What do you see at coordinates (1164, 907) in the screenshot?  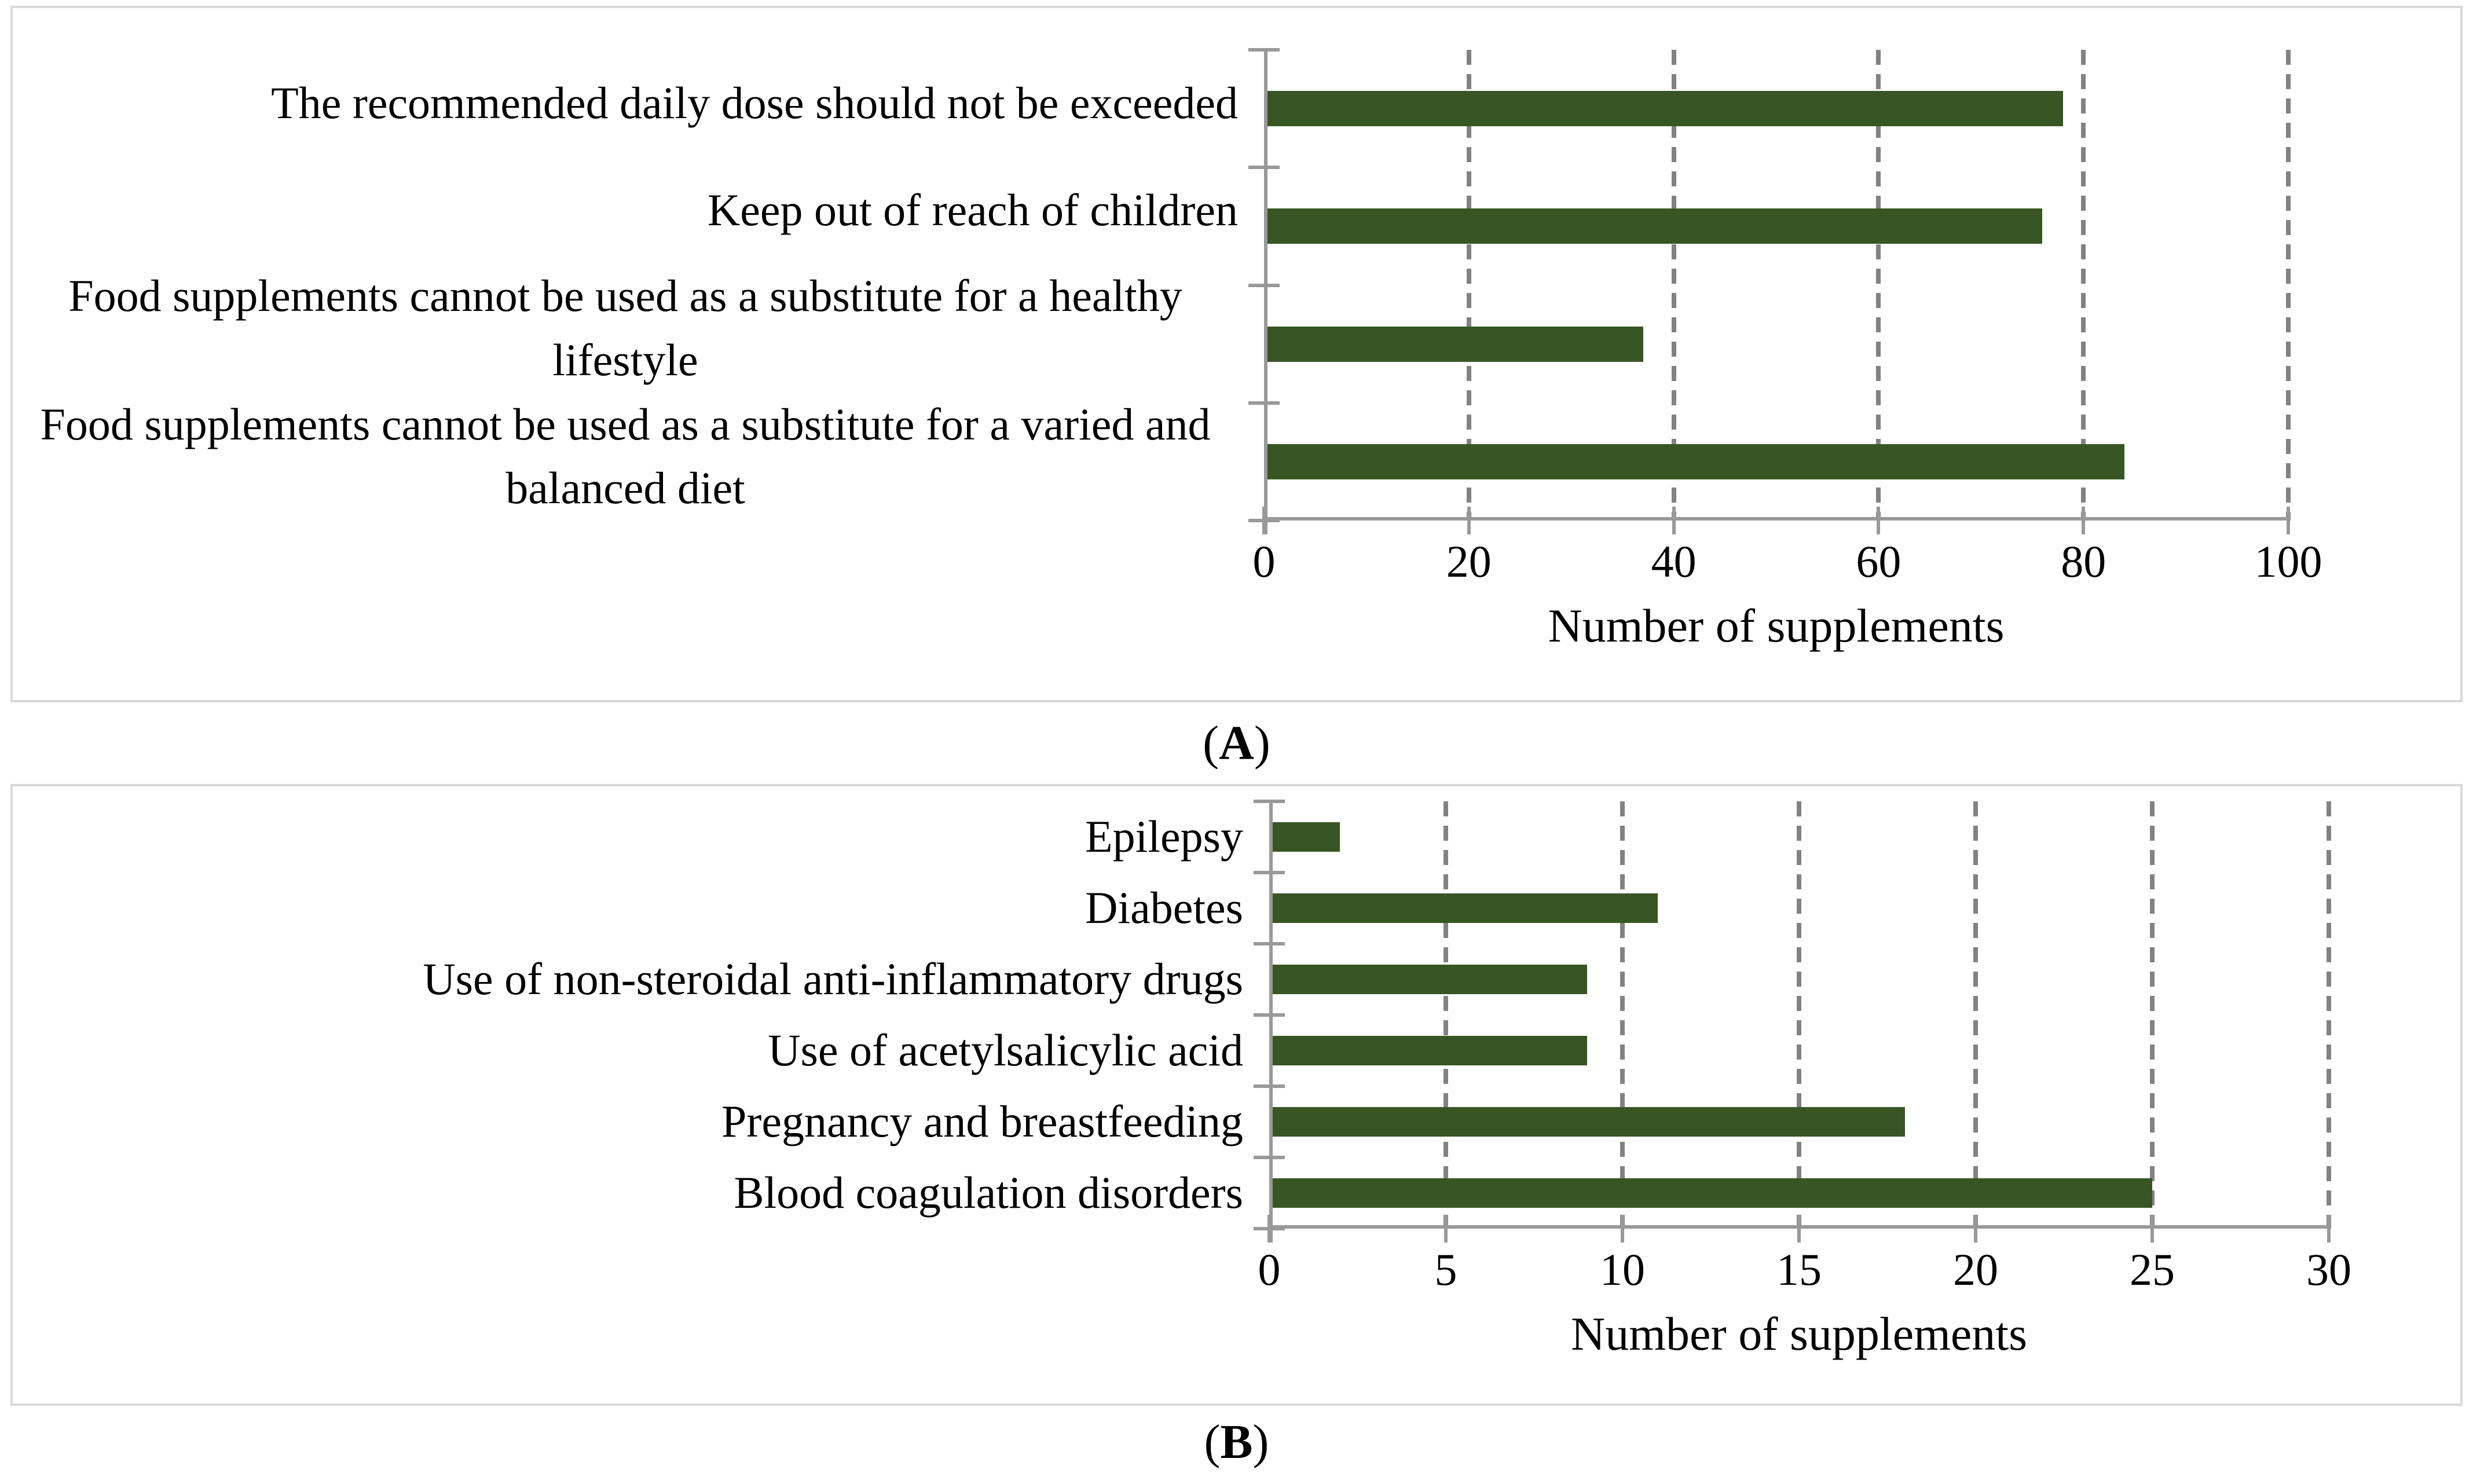 I see `category-label: Diabetes` at bounding box center [1164, 907].